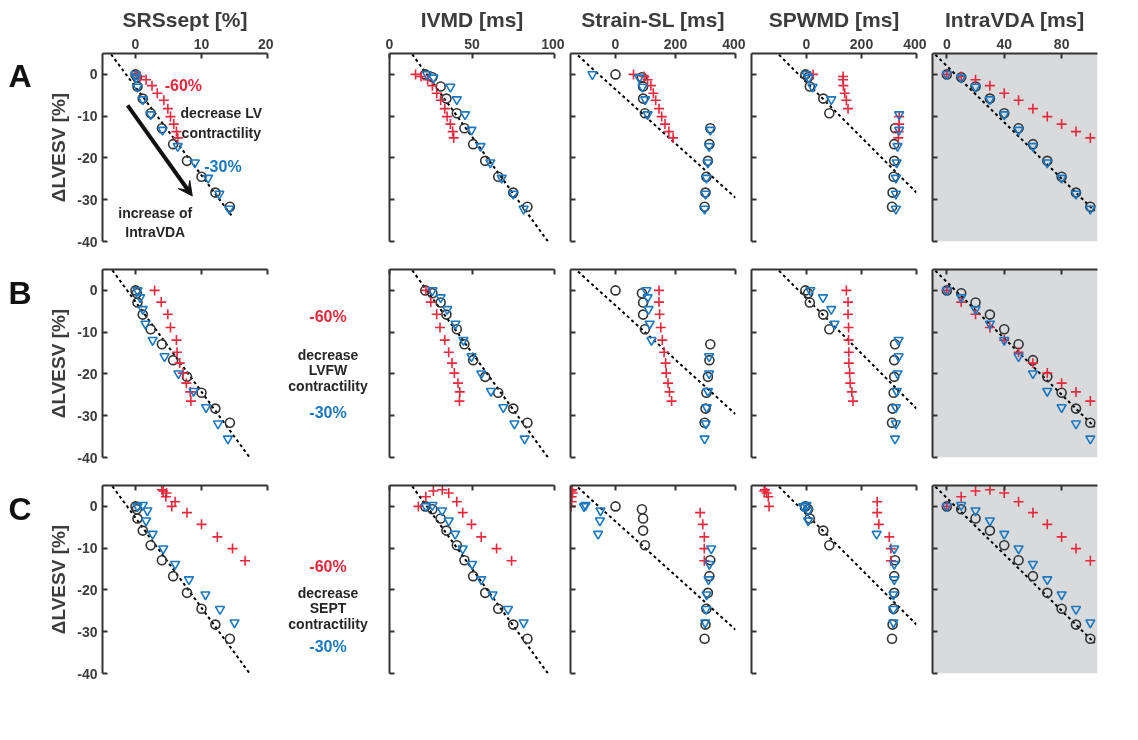 This screenshot has width=1138, height=740. What do you see at coordinates (1014, 19) in the screenshot?
I see `chart-title: IntraVDA [ms]` at bounding box center [1014, 19].